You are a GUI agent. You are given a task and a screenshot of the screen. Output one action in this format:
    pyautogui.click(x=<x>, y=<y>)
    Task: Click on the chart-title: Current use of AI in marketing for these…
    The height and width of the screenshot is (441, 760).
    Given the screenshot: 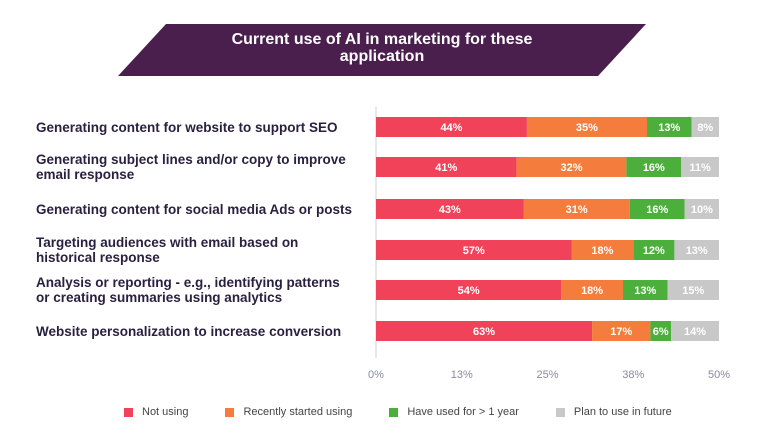 What is the action you would take?
    pyautogui.click(x=382, y=48)
    